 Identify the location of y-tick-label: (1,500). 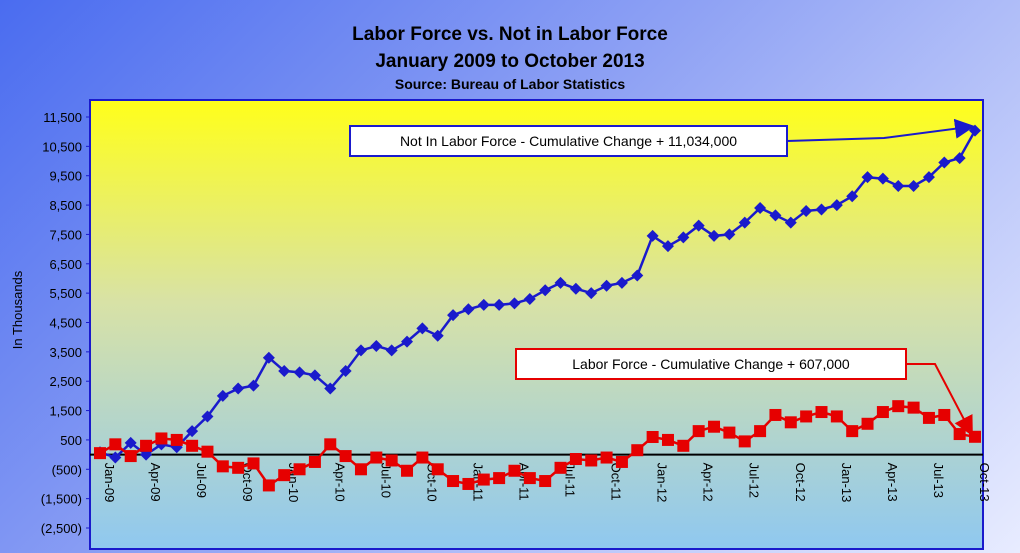
(61, 499).